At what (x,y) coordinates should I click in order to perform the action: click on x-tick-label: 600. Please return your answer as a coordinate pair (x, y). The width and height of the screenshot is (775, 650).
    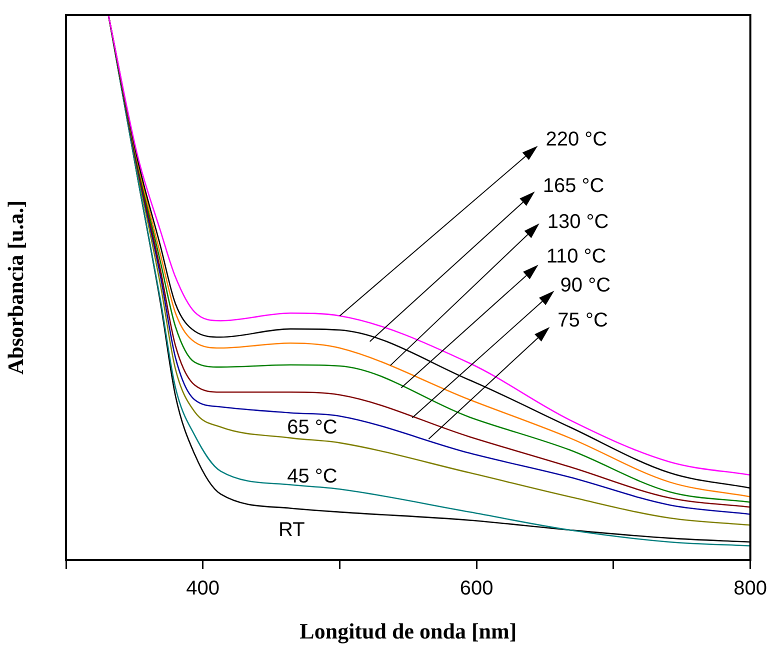
    Looking at the image, I should click on (477, 589).